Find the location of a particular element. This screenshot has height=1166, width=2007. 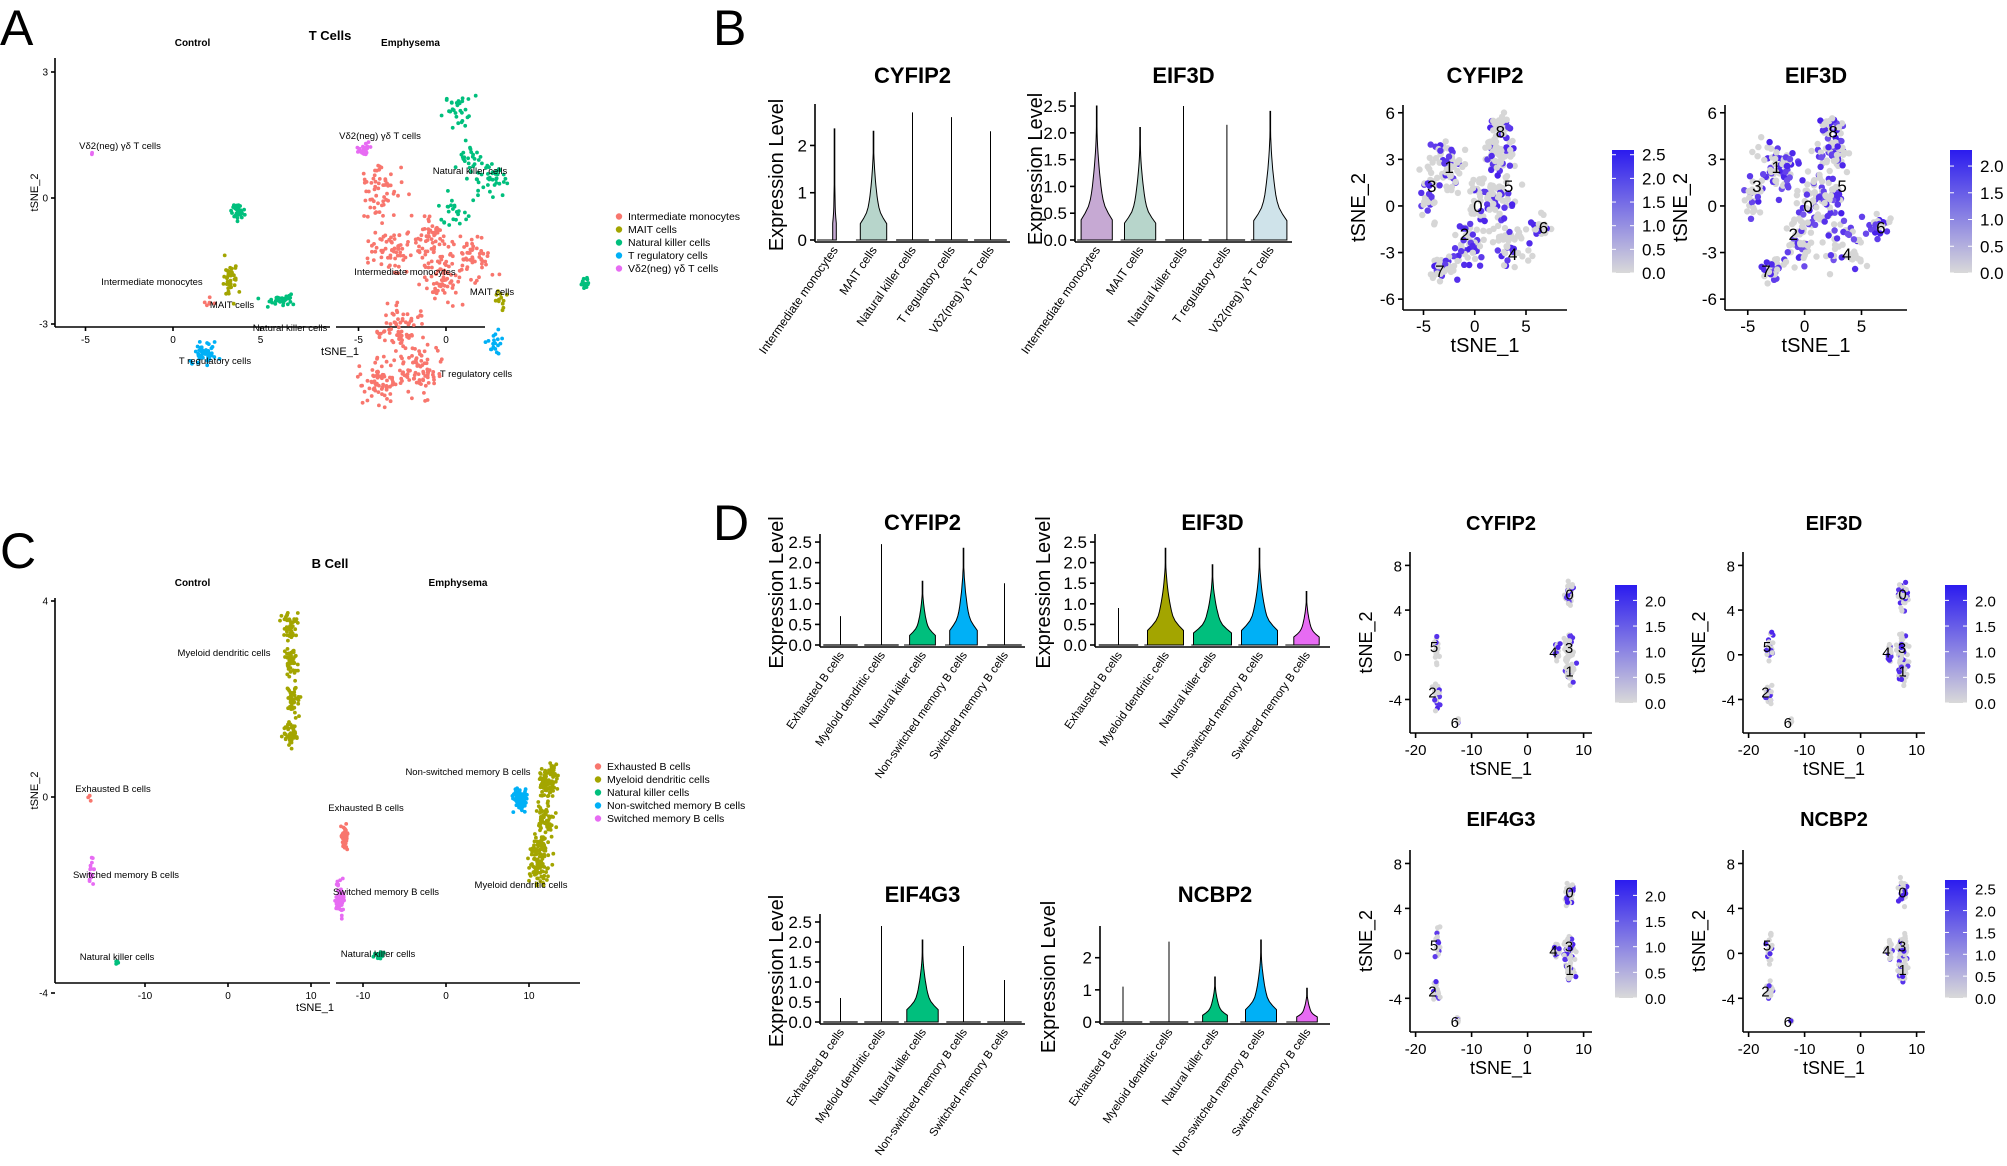

color-scale-bar is located at coordinates (1956, 644).